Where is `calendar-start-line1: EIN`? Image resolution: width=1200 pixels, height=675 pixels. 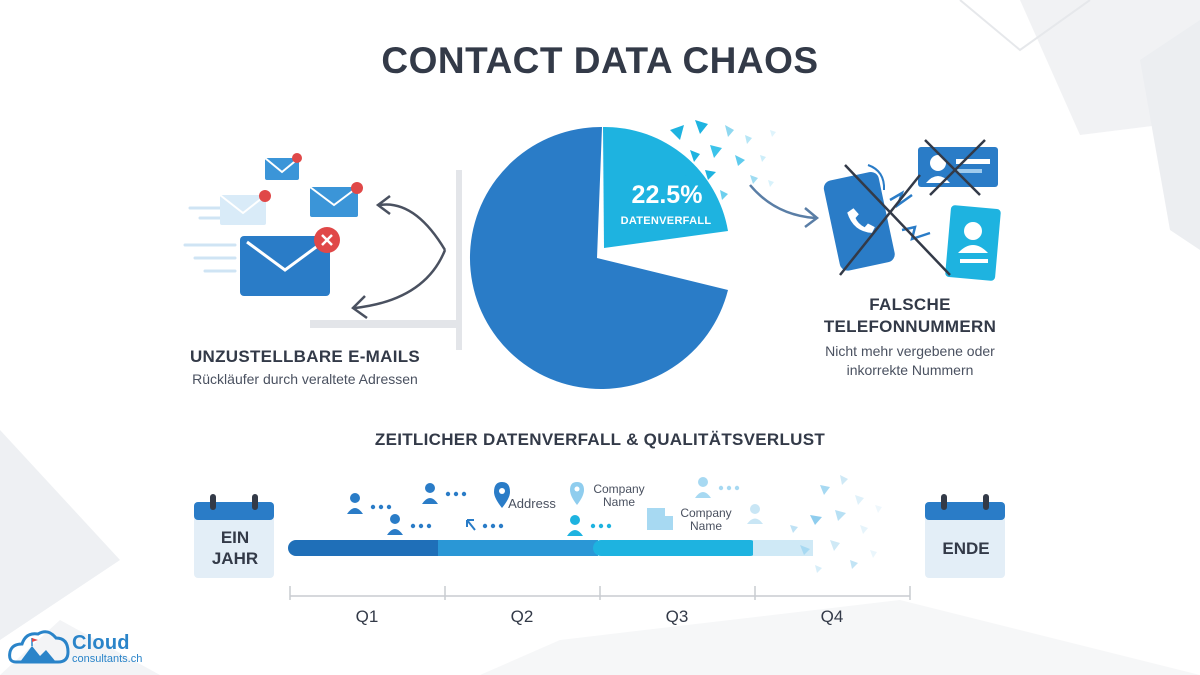 calendar-start-line1: EIN is located at coordinates (235, 537).